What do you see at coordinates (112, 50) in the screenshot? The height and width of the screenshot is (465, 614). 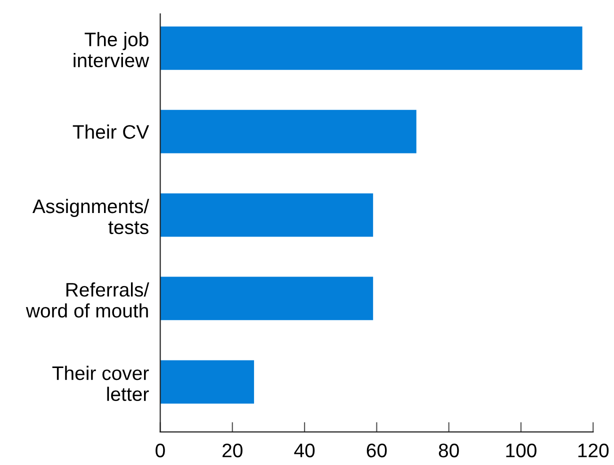 I see `y-tick-label: The job interview` at bounding box center [112, 50].